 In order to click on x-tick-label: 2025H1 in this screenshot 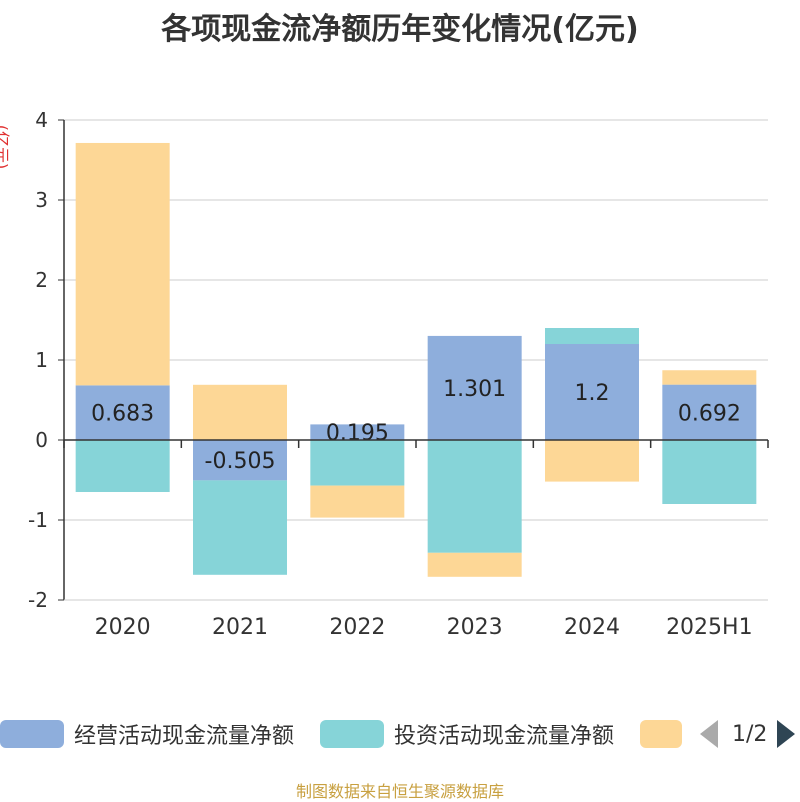, I will do `click(709, 627)`.